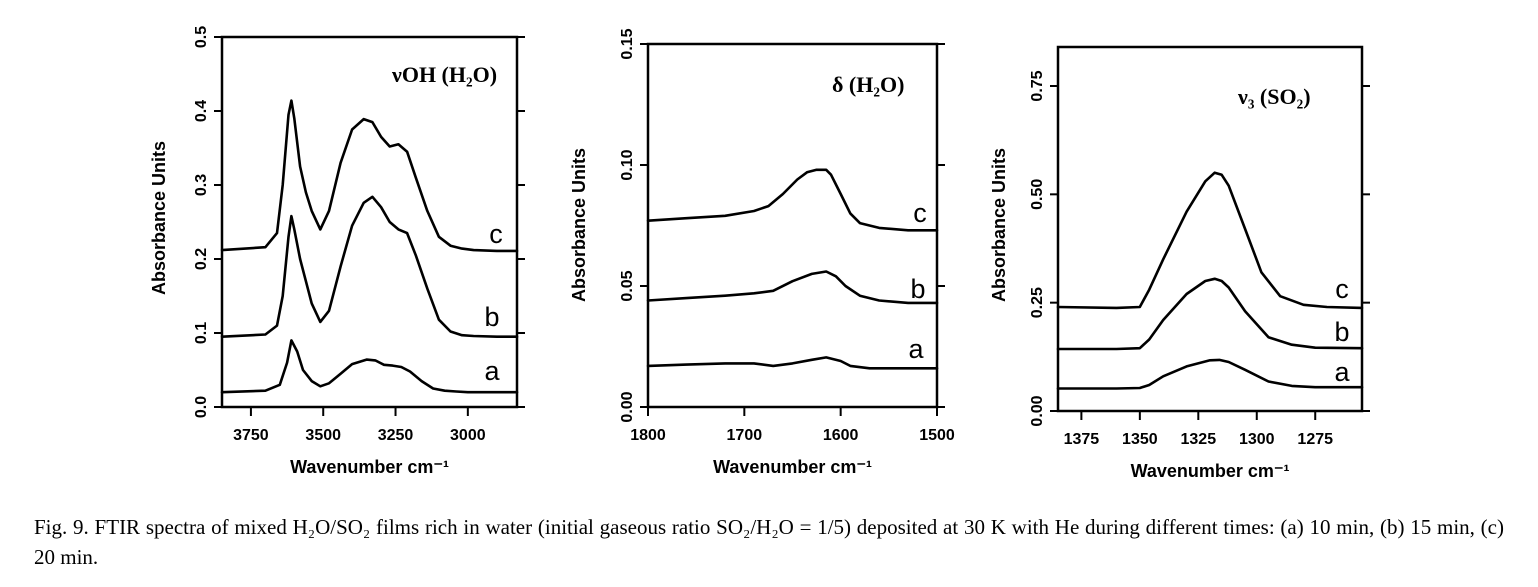 This screenshot has height=587, width=1538. What do you see at coordinates (1274, 96) in the screenshot?
I see `band-annotation: ν₃ (SO₂)` at bounding box center [1274, 96].